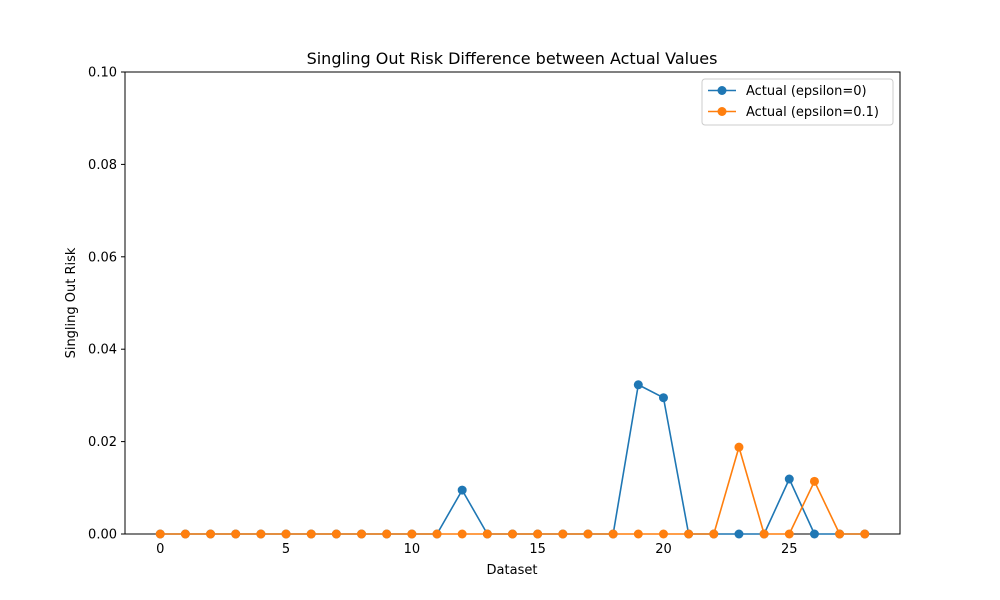  I want to click on x-tick-label: 5, so click(286, 549).